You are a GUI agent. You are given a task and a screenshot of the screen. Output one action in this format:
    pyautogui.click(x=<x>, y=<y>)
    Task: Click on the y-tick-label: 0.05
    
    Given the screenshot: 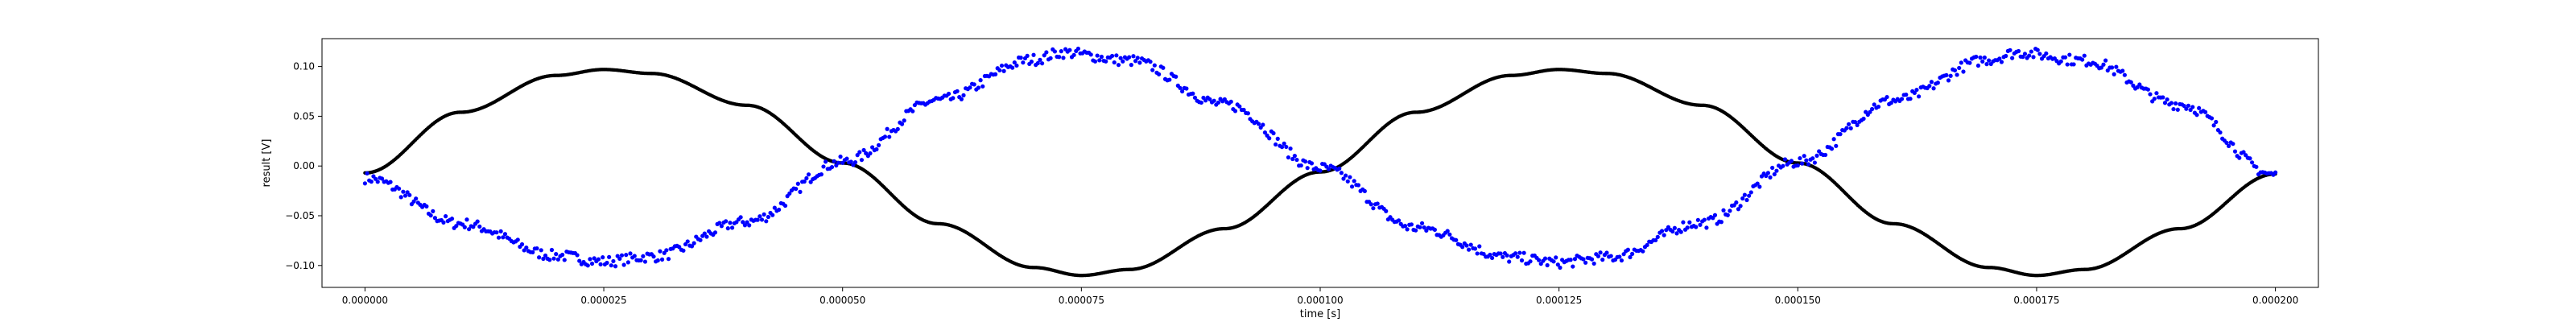 What is the action you would take?
    pyautogui.click(x=304, y=116)
    